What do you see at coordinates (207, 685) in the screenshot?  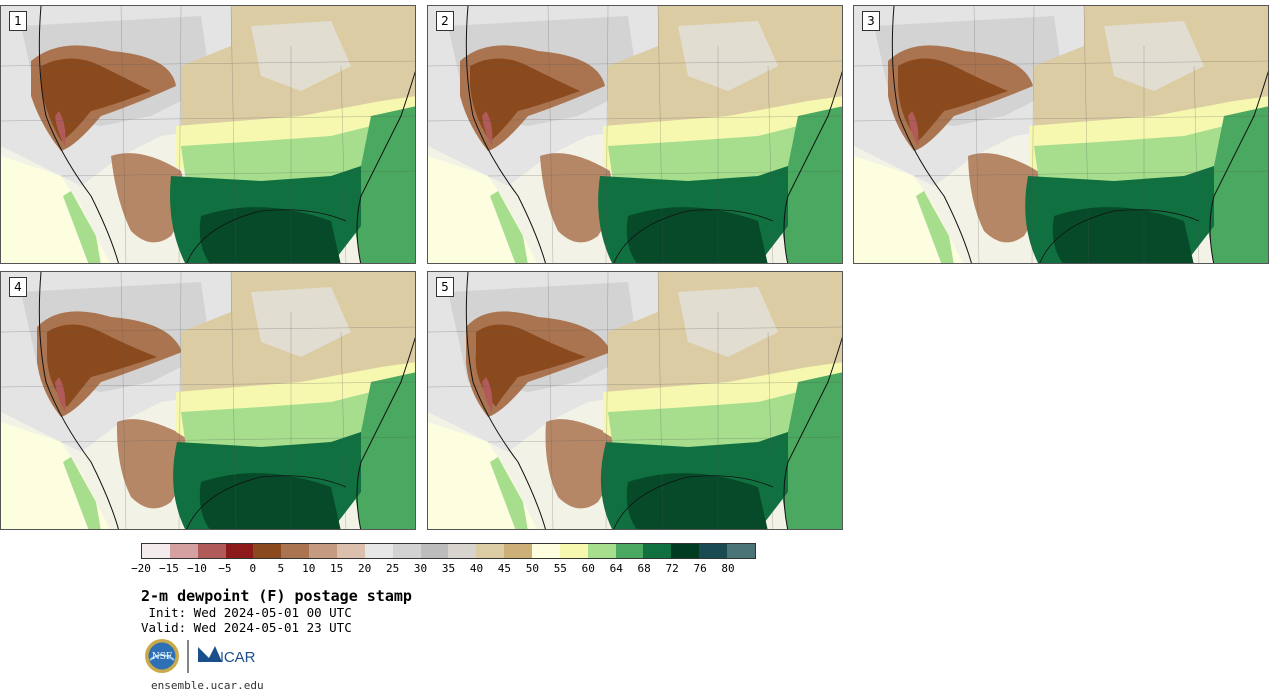 I see `site-url: ensemble.ucar.edu` at bounding box center [207, 685].